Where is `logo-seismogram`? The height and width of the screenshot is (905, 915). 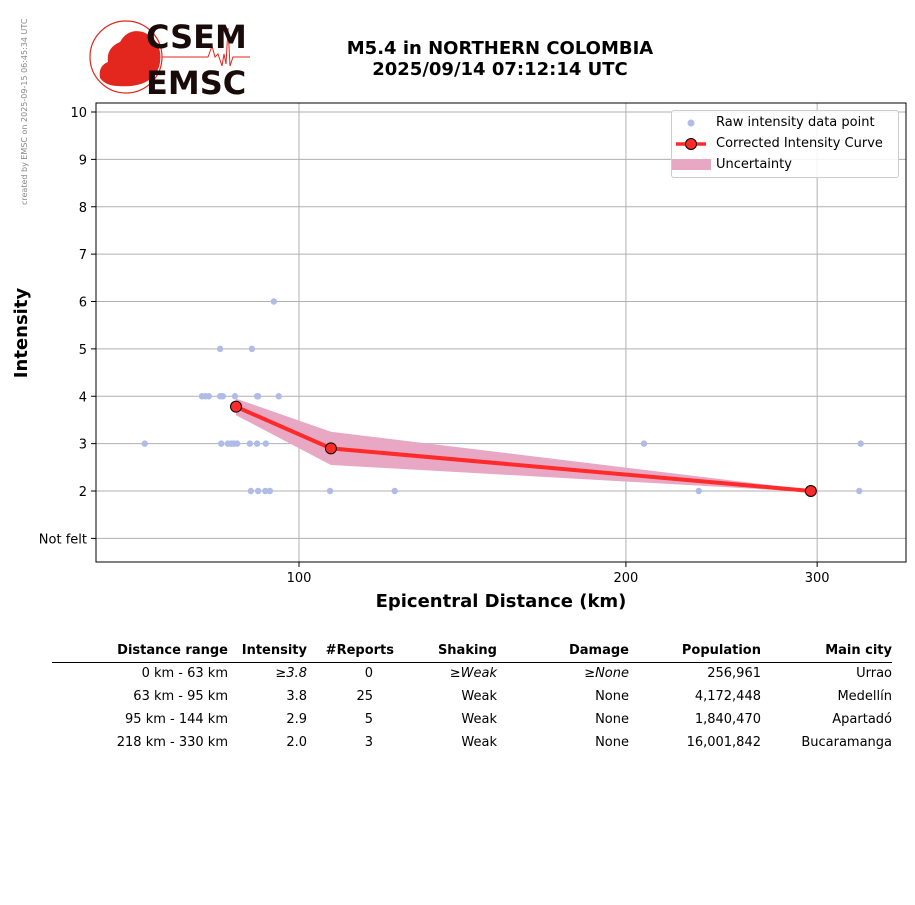 logo-seismogram is located at coordinates (206, 47).